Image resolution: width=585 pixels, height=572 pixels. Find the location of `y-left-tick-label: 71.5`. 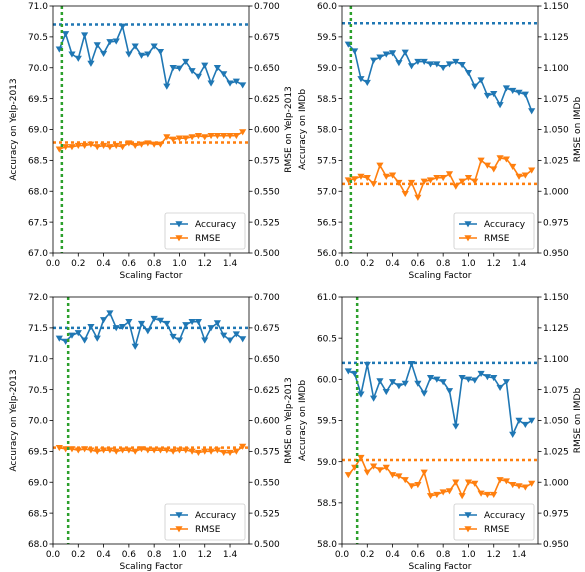

y-left-tick-label: 71.5 is located at coordinates (38, 329).